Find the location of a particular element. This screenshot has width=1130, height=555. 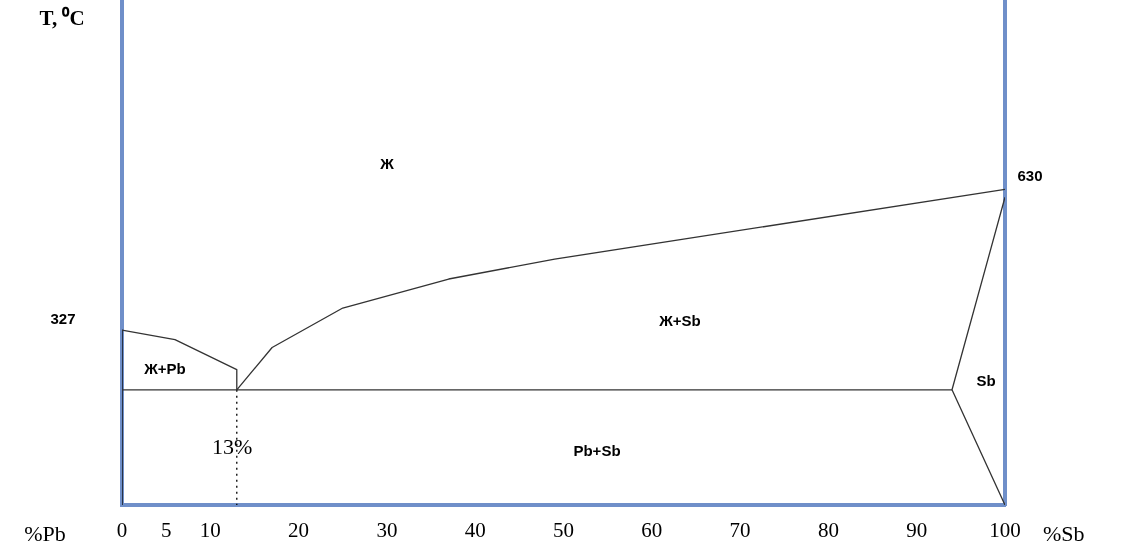

x-tick-label: 5 is located at coordinates (166, 530).